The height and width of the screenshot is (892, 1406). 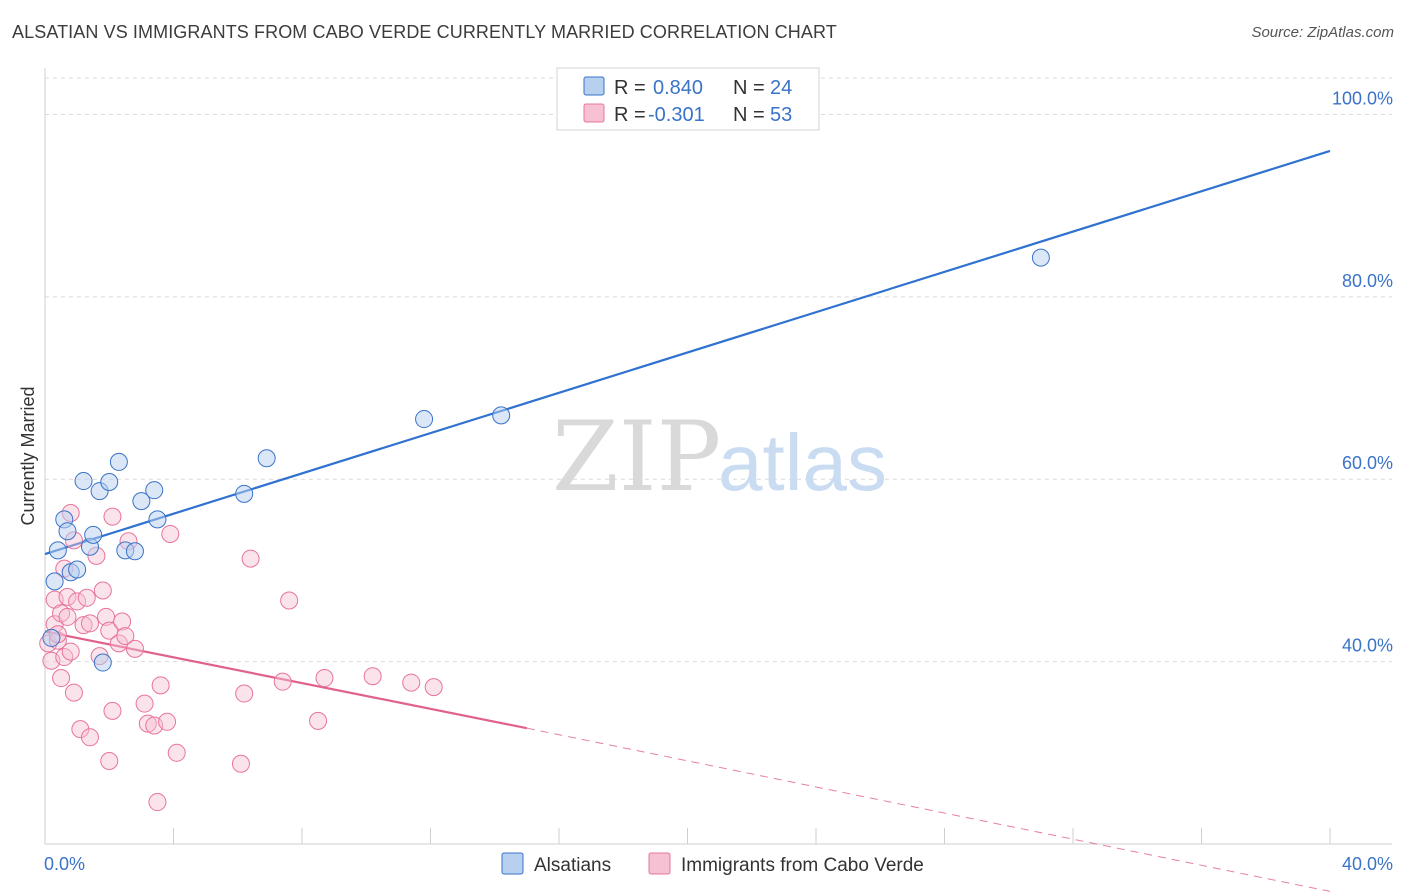 What do you see at coordinates (1322, 32) in the screenshot?
I see `source-credit: Source: ZipAtlas.com` at bounding box center [1322, 32].